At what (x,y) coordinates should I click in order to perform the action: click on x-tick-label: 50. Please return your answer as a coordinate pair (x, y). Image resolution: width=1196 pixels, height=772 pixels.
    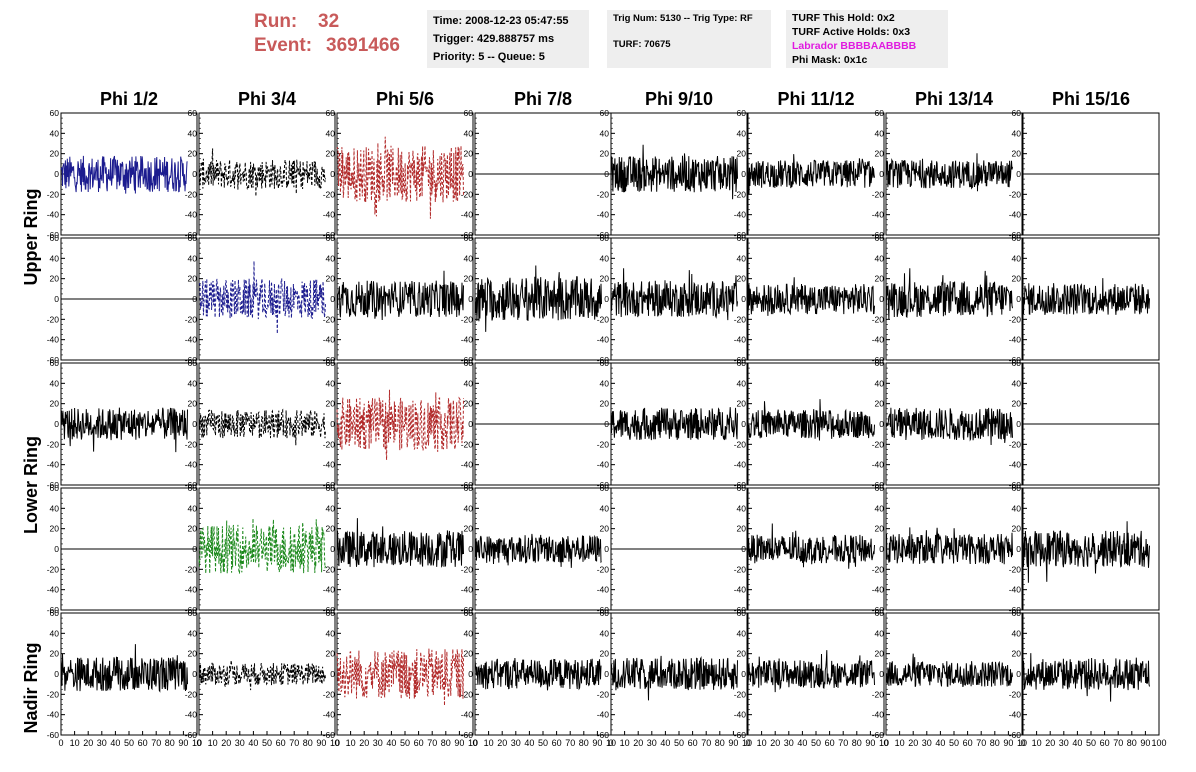
    Looking at the image, I should click on (129, 743).